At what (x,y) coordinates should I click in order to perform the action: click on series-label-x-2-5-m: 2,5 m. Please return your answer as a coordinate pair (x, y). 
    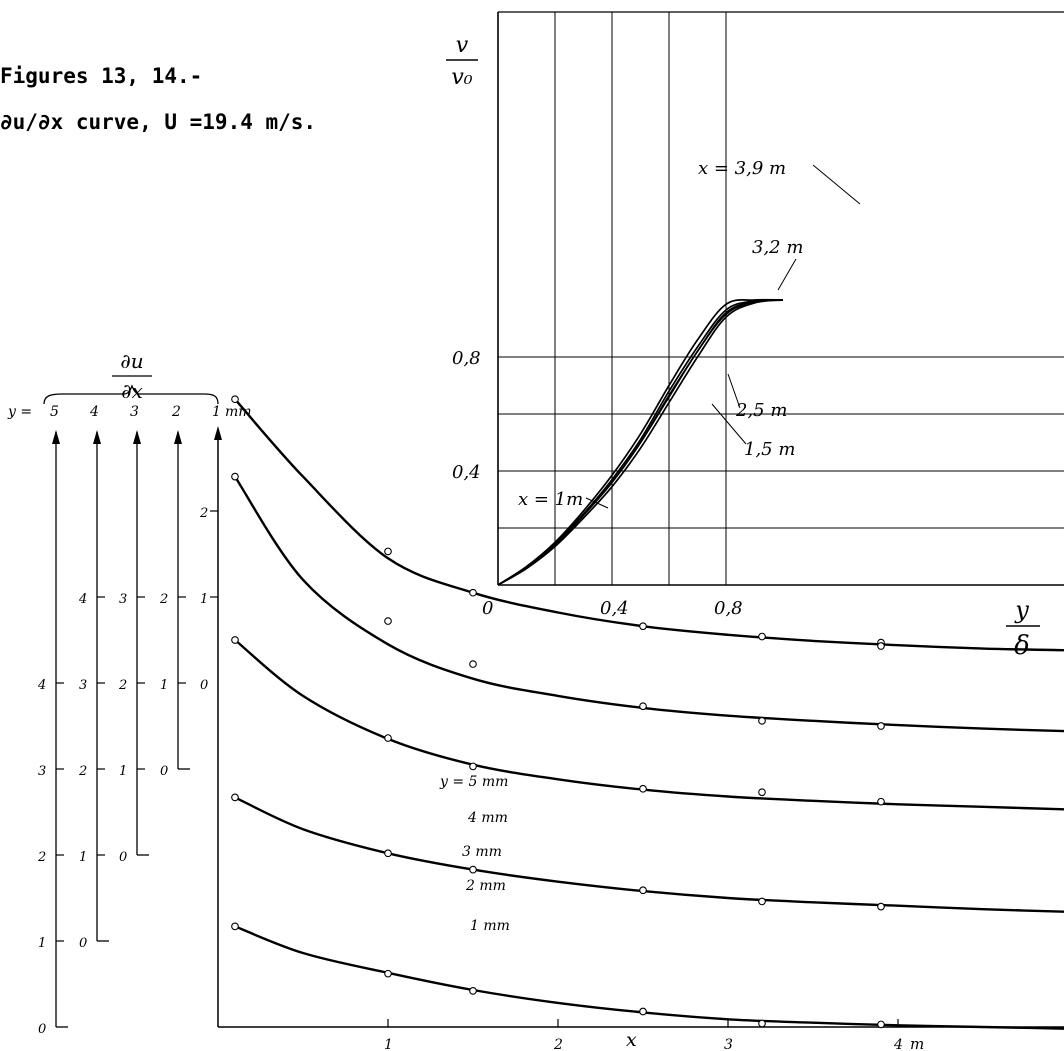
    Looking at the image, I should click on (761, 410).